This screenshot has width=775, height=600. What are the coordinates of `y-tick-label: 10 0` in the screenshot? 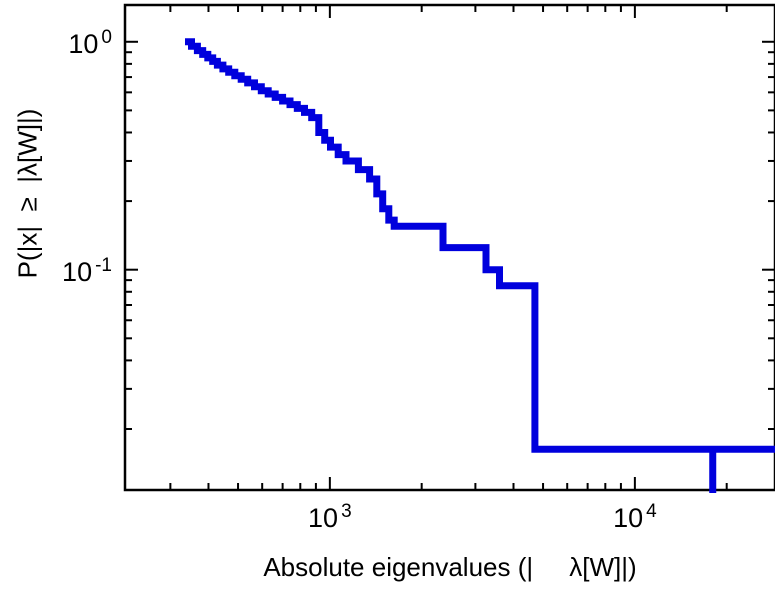 It's located at (90, 42).